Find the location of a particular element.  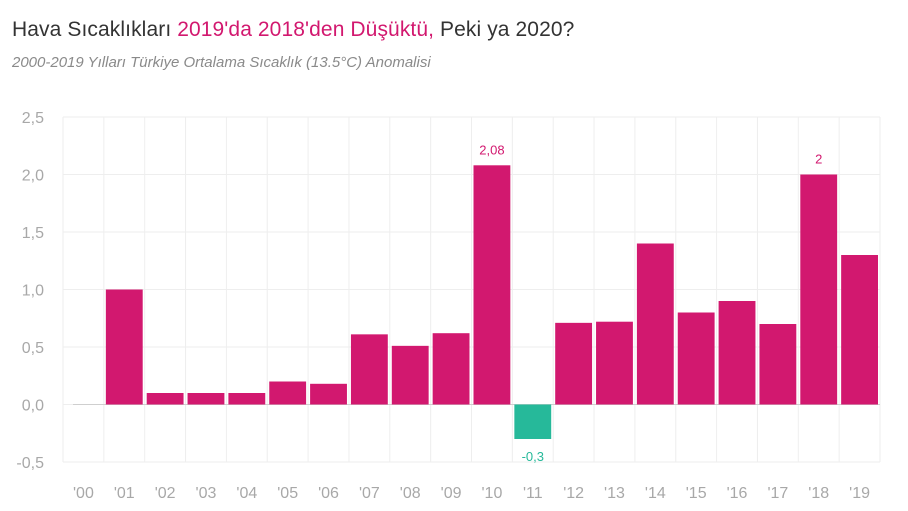

y-tick-label: 2,0 is located at coordinates (33, 176).